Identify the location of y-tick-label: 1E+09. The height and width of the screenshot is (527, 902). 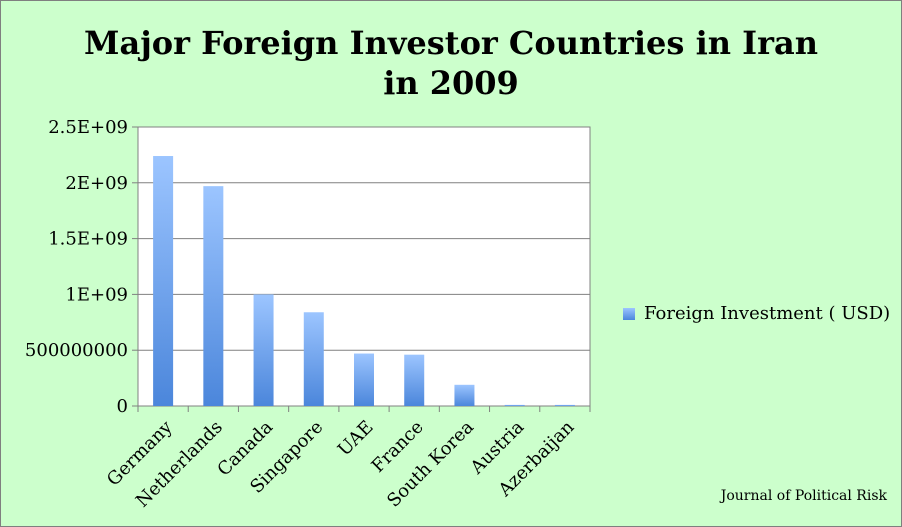
(96, 294).